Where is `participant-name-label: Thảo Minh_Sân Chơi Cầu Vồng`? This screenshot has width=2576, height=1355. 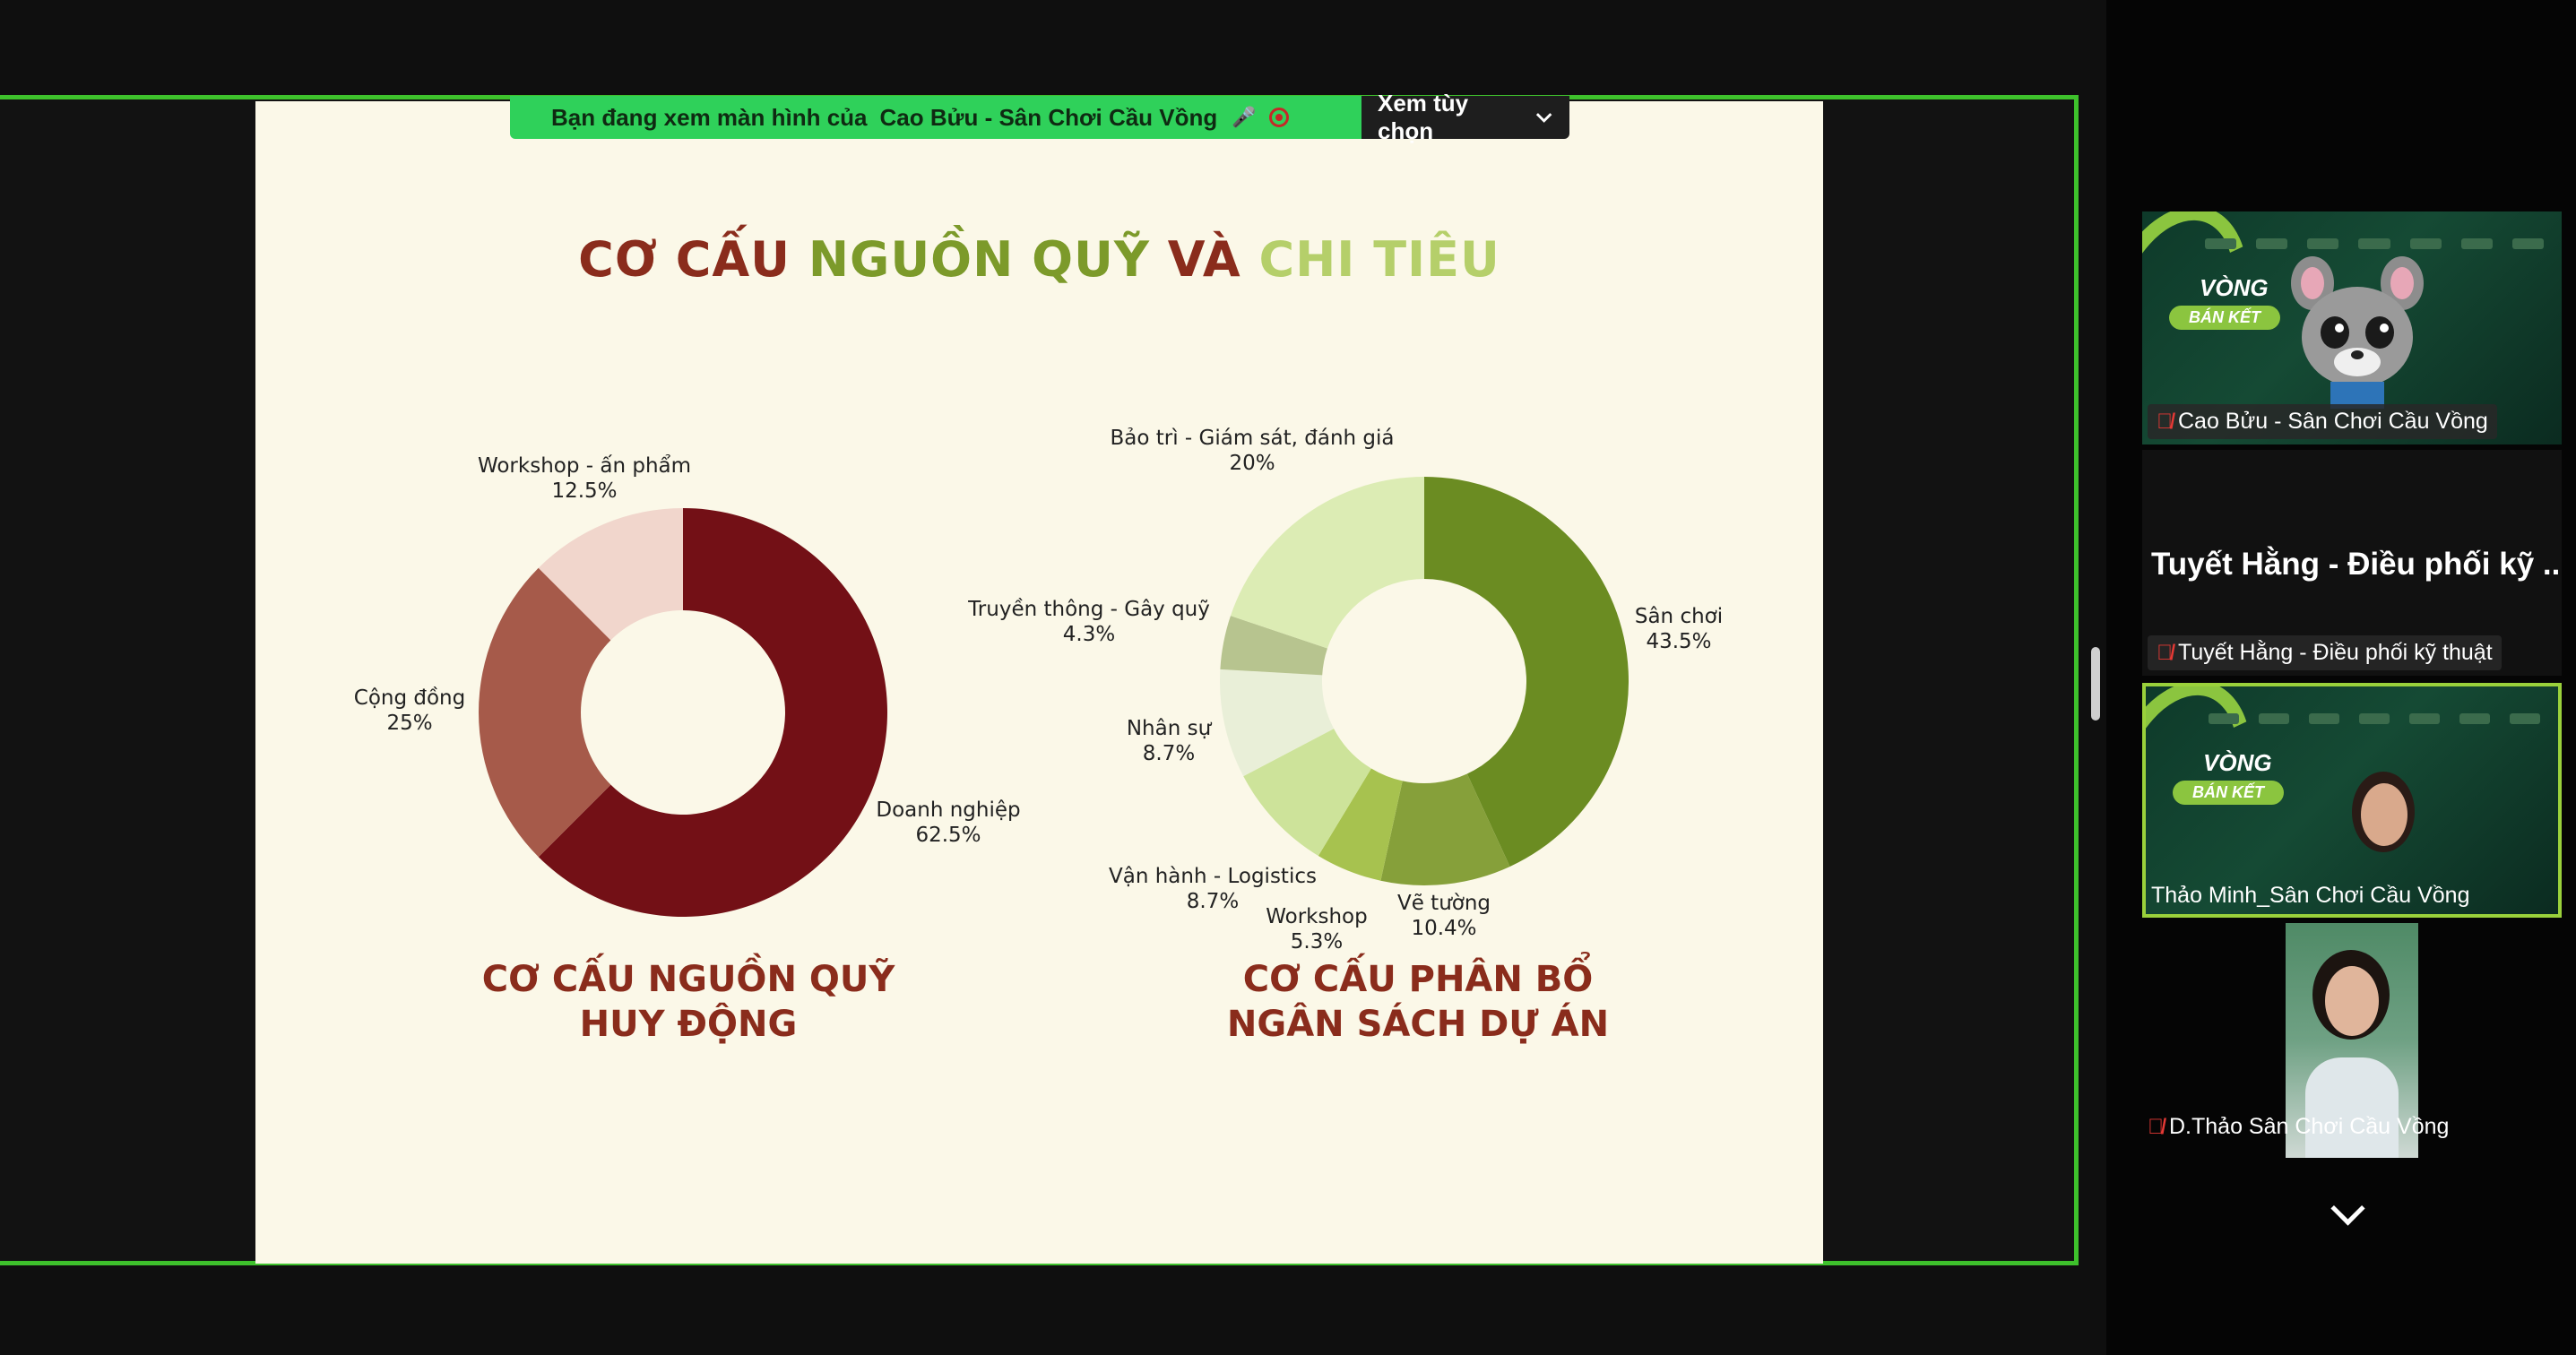 participant-name-label: Thảo Minh_Sân Chơi Cầu Vồng is located at coordinates (2310, 895).